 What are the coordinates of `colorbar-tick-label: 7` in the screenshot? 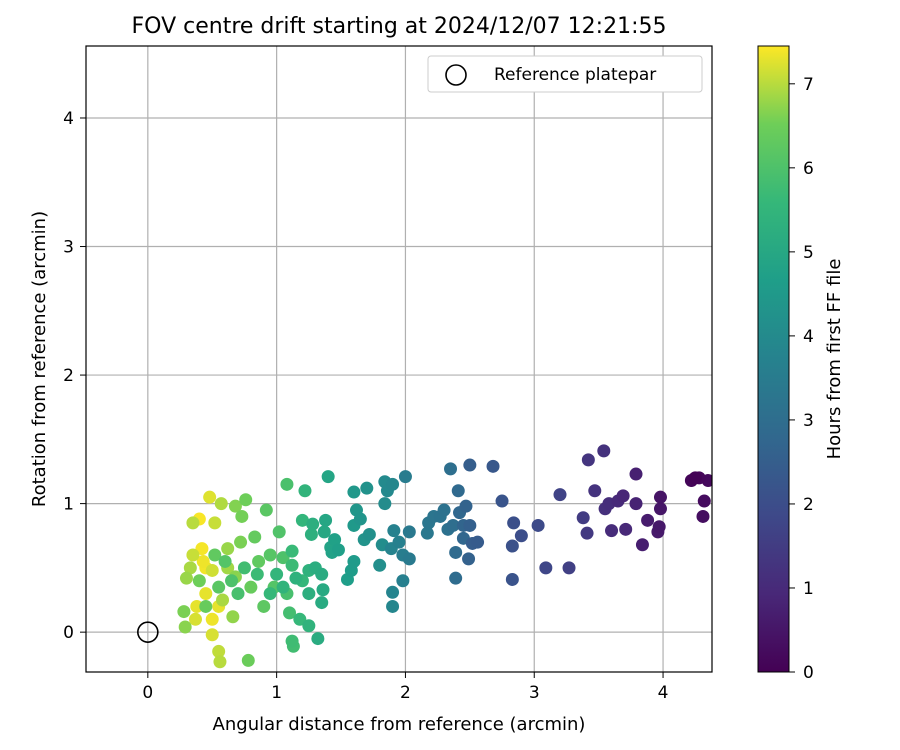 It's located at (808, 85).